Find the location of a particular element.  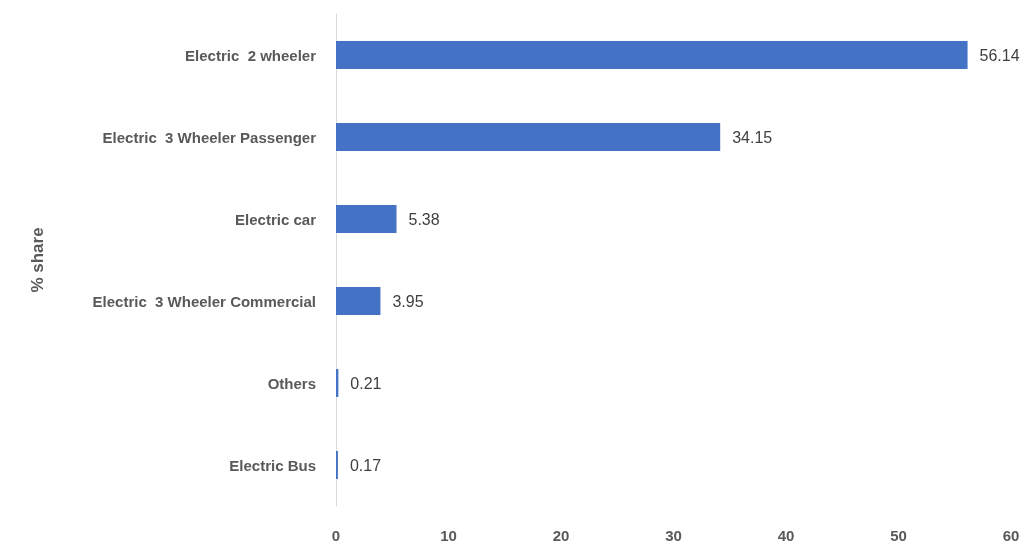

y-axis-title: % share is located at coordinates (37, 260).